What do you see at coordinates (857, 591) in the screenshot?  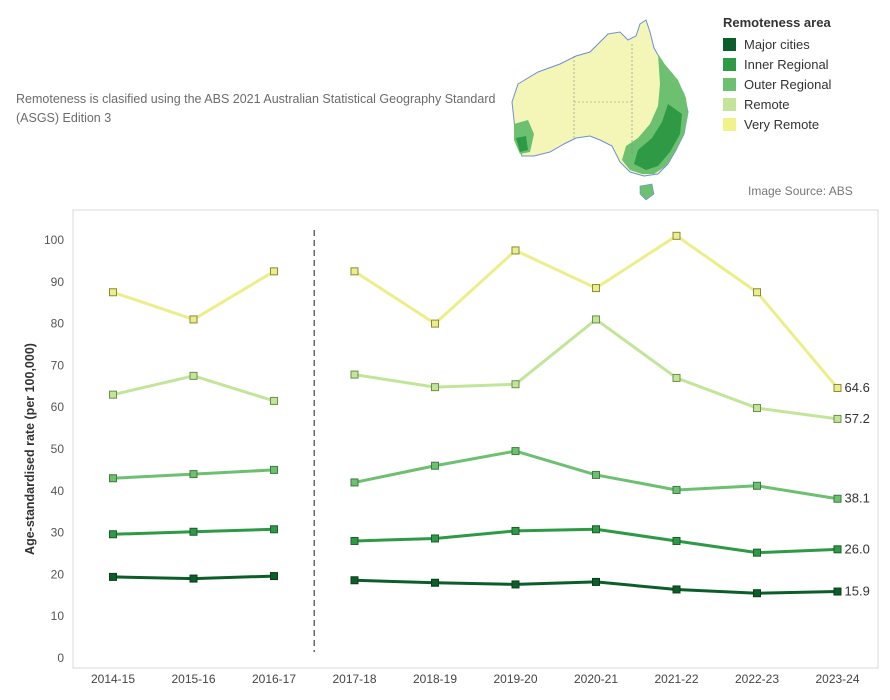 I see `end-data-label: 15.9` at bounding box center [857, 591].